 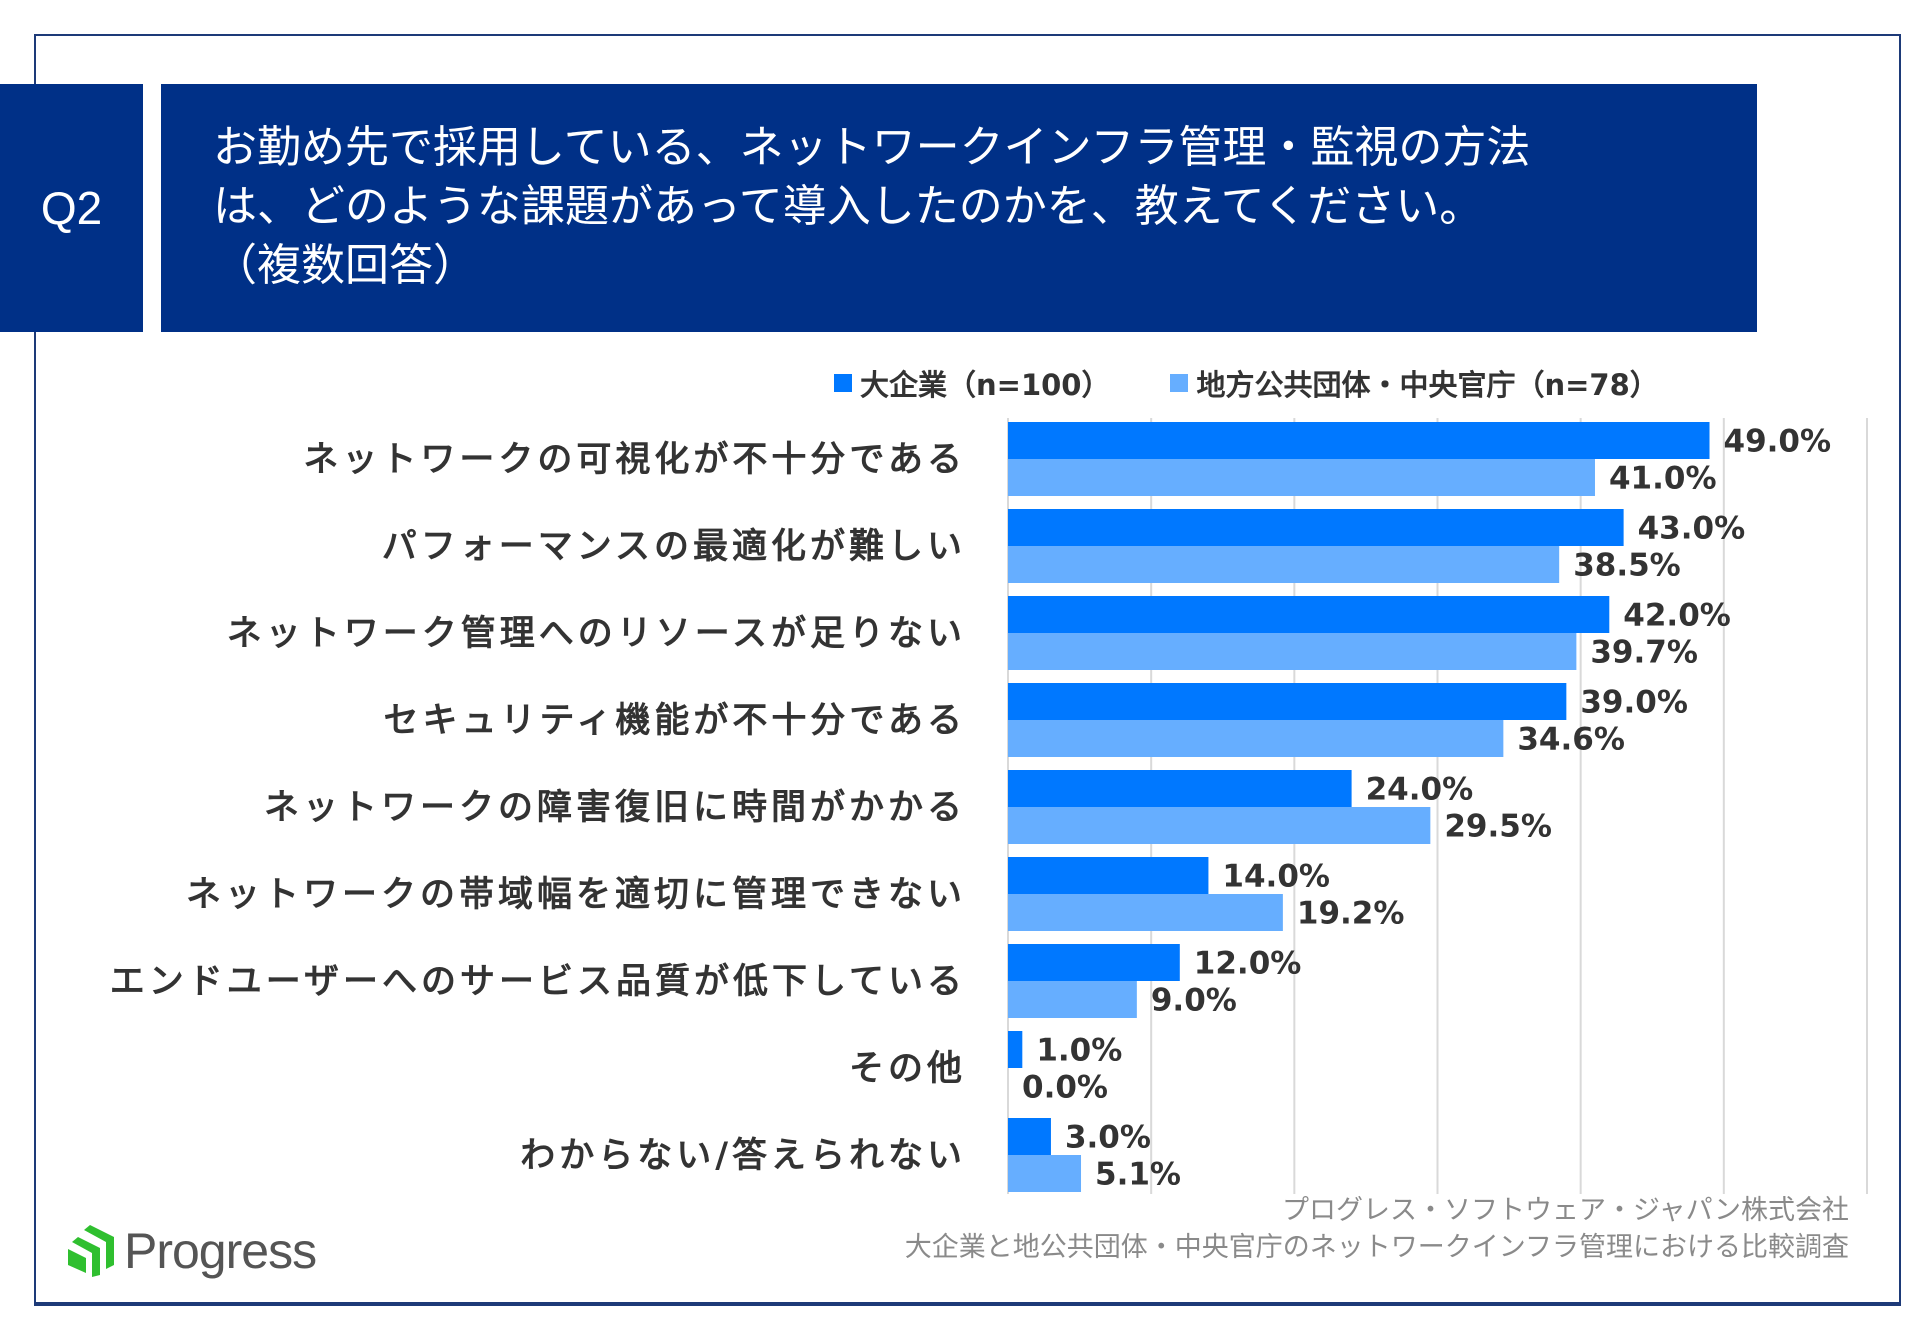 I want to click on category-label: エンドユーザーへのサービス品質が低下している, so click(x=538, y=982).